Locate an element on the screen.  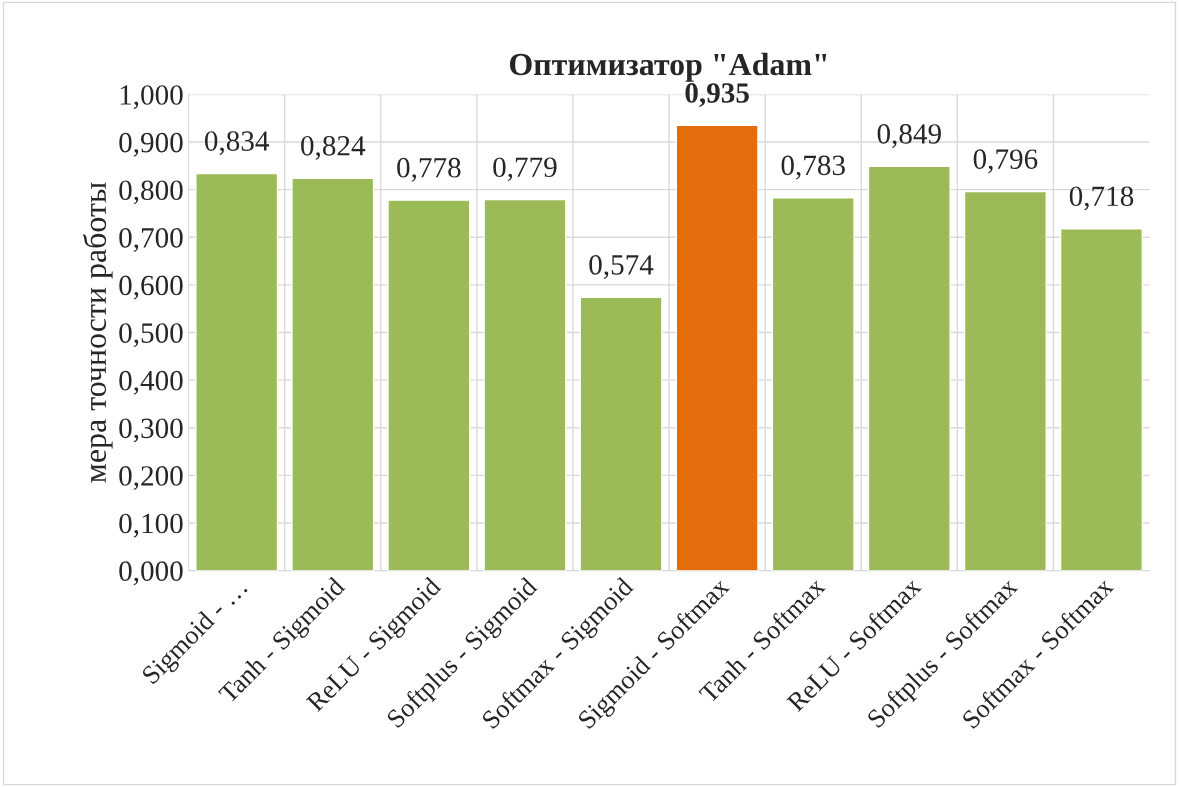
data-label: 0,824 is located at coordinates (333, 147).